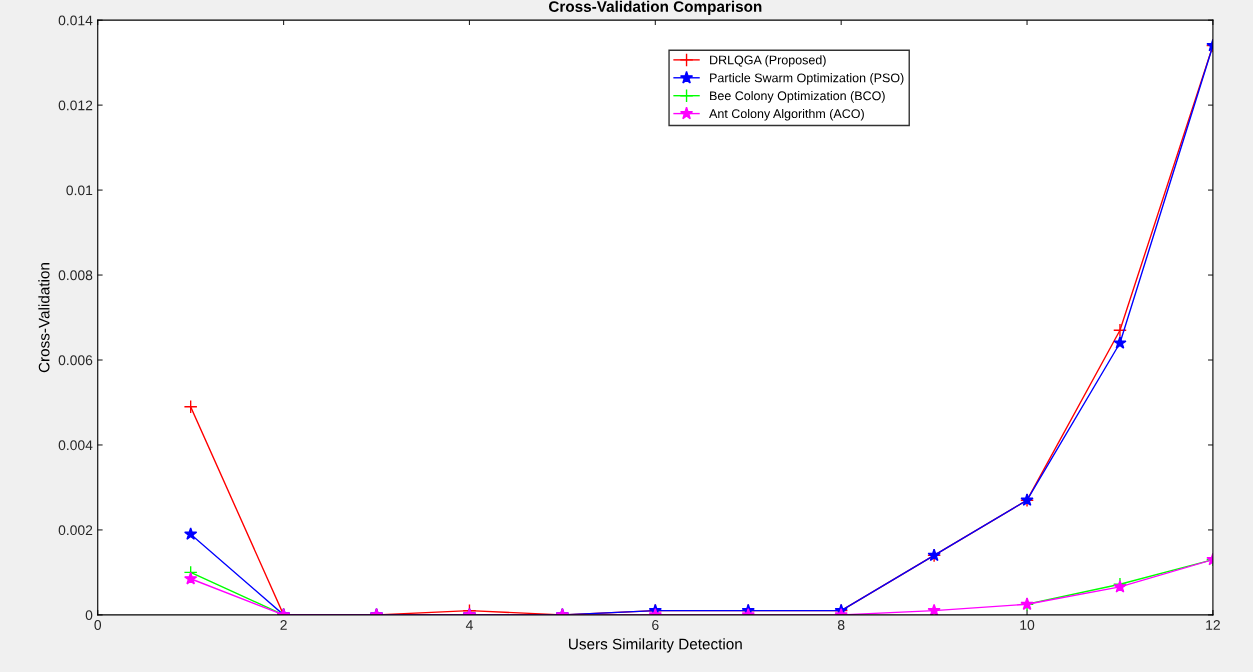 Image resolution: width=1253 pixels, height=672 pixels. What do you see at coordinates (1213, 625) in the screenshot?
I see `x-tick-label: 12` at bounding box center [1213, 625].